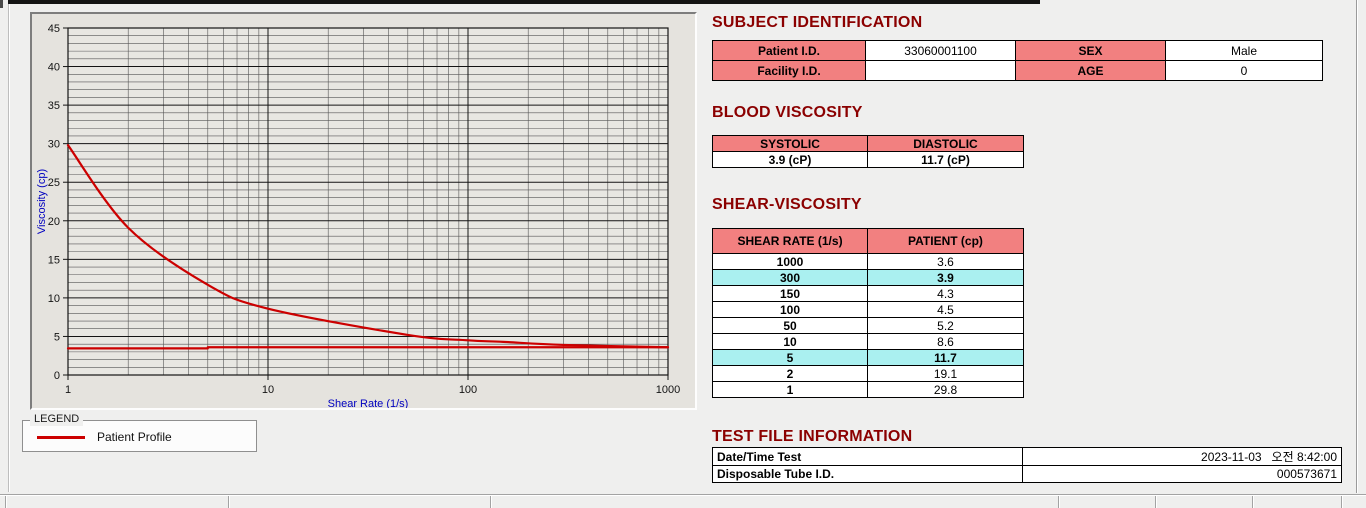 The image size is (1366, 508). Describe the element at coordinates (668, 390) in the screenshot. I see `svg-text: 1000` at that location.